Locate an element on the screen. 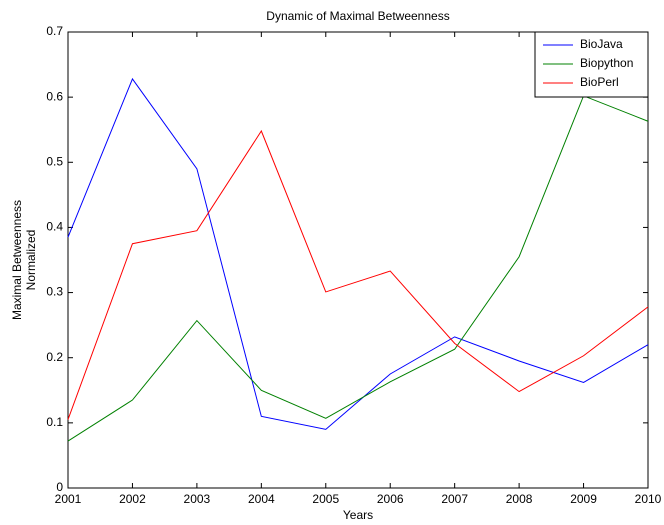  x-tick-label: 2010 is located at coordinates (648, 499).